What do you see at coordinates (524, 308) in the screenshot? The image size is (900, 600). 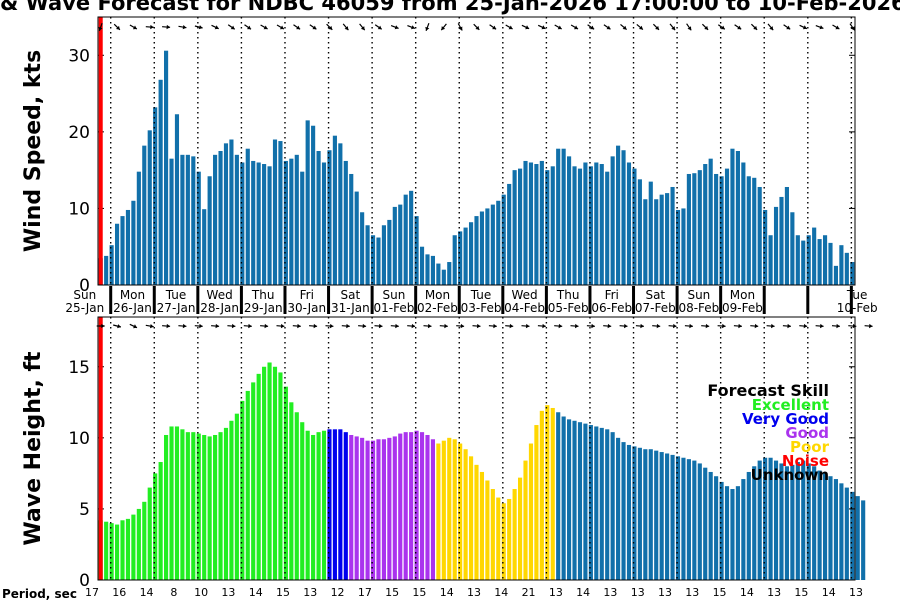 I see `day-label-date: 04-Feb` at bounding box center [524, 308].